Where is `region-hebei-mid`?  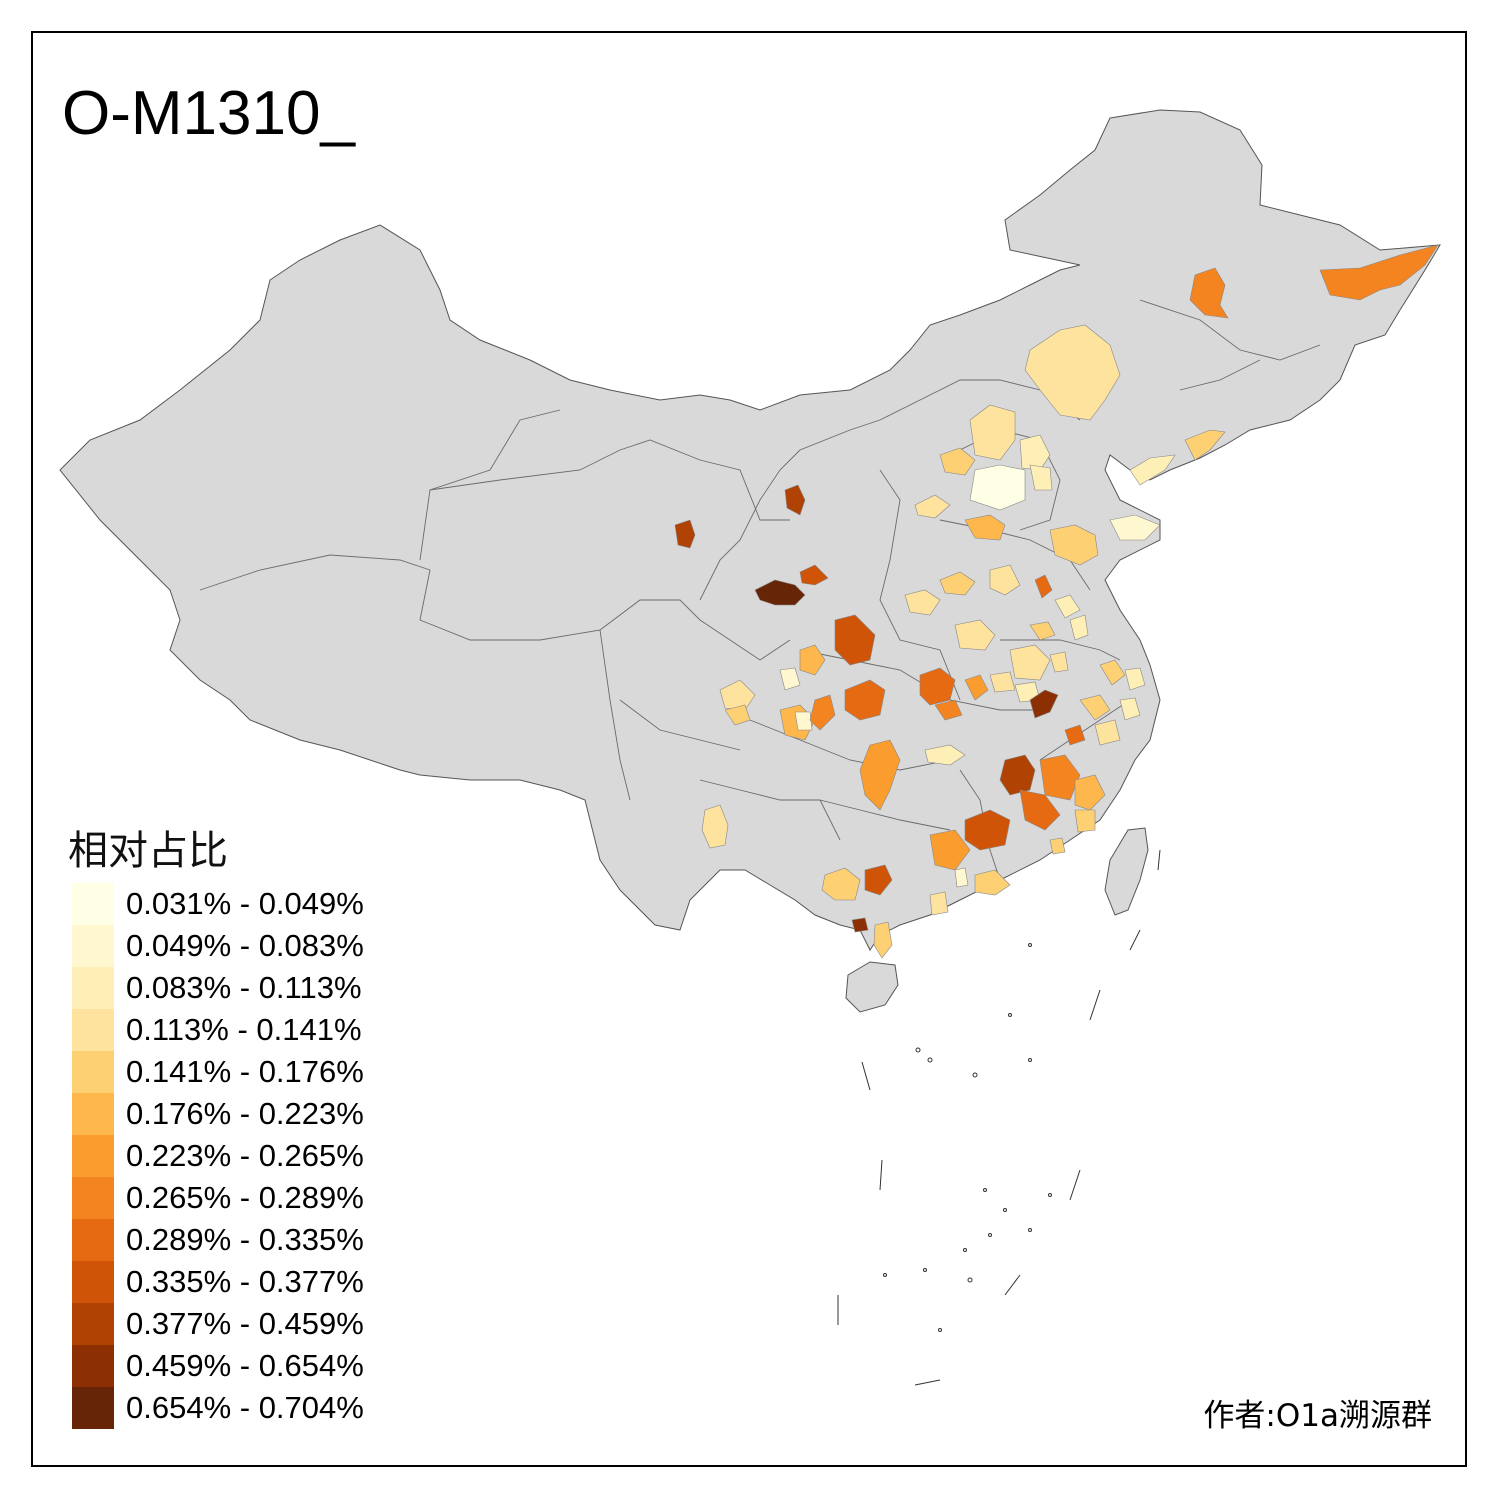 region-hebei-mid is located at coordinates (997, 487).